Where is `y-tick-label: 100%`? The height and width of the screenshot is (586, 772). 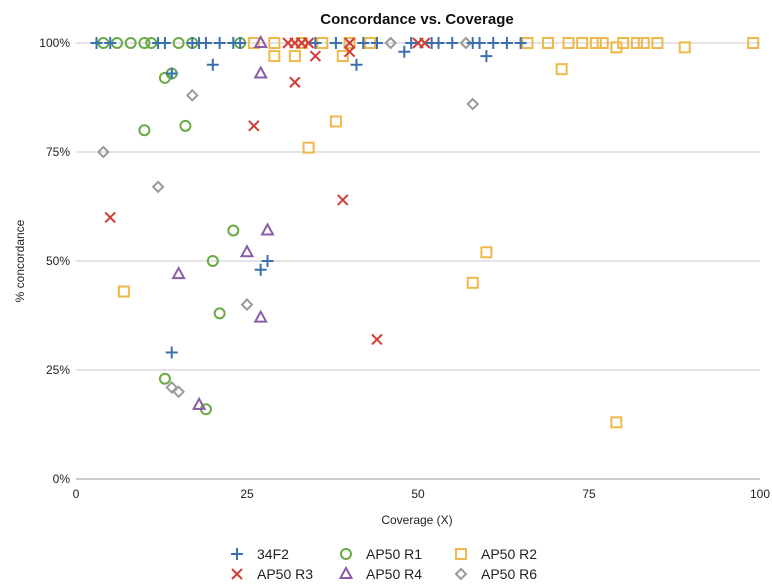 y-tick-label: 100% is located at coordinates (54, 43).